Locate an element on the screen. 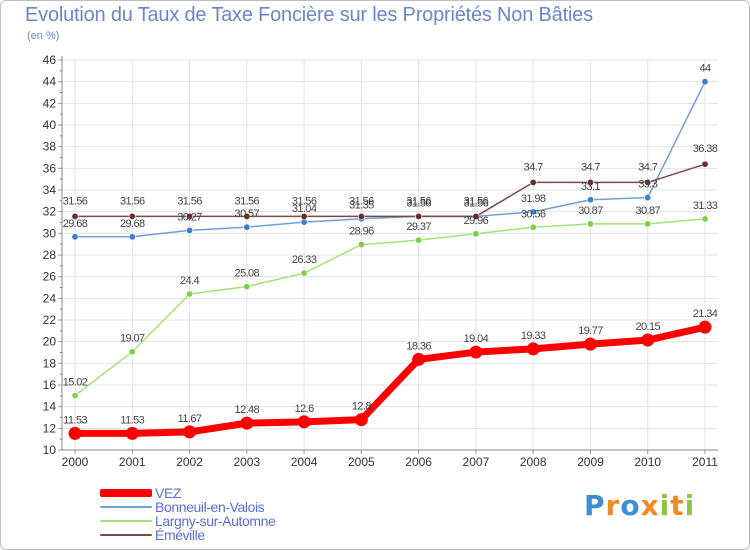 The image size is (750, 550). x-tick-label: 2008 is located at coordinates (533, 462).